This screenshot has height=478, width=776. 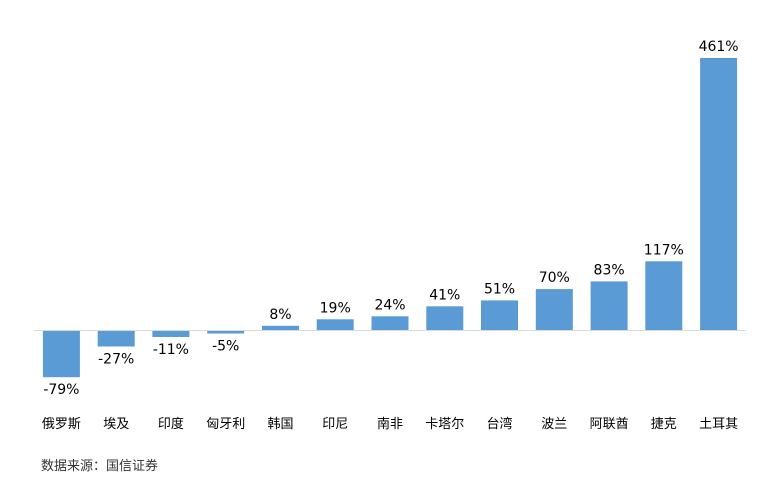 I want to click on data-label-1: -79%, so click(x=61, y=390).